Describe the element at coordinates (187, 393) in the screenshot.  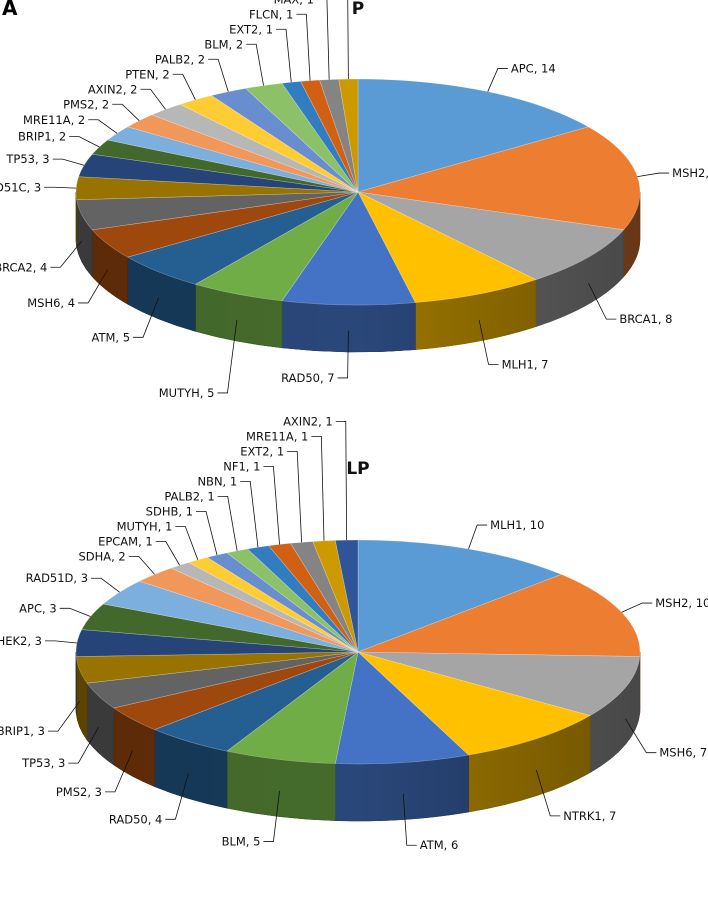
I see `data-label: MUTYH, 5` at that location.